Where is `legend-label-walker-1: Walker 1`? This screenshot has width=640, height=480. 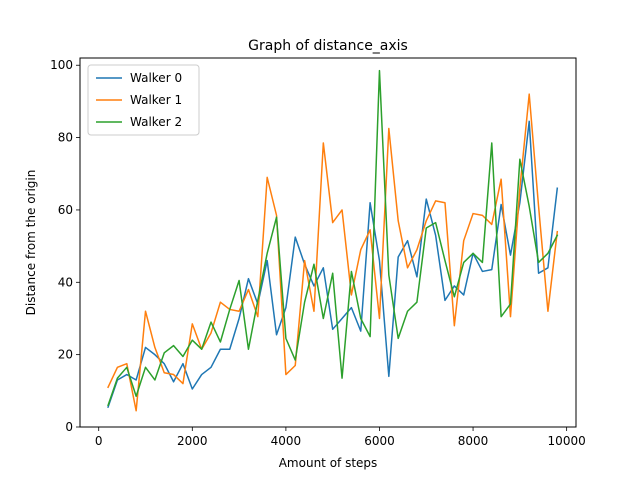 legend-label-walker-1: Walker 1 is located at coordinates (156, 100).